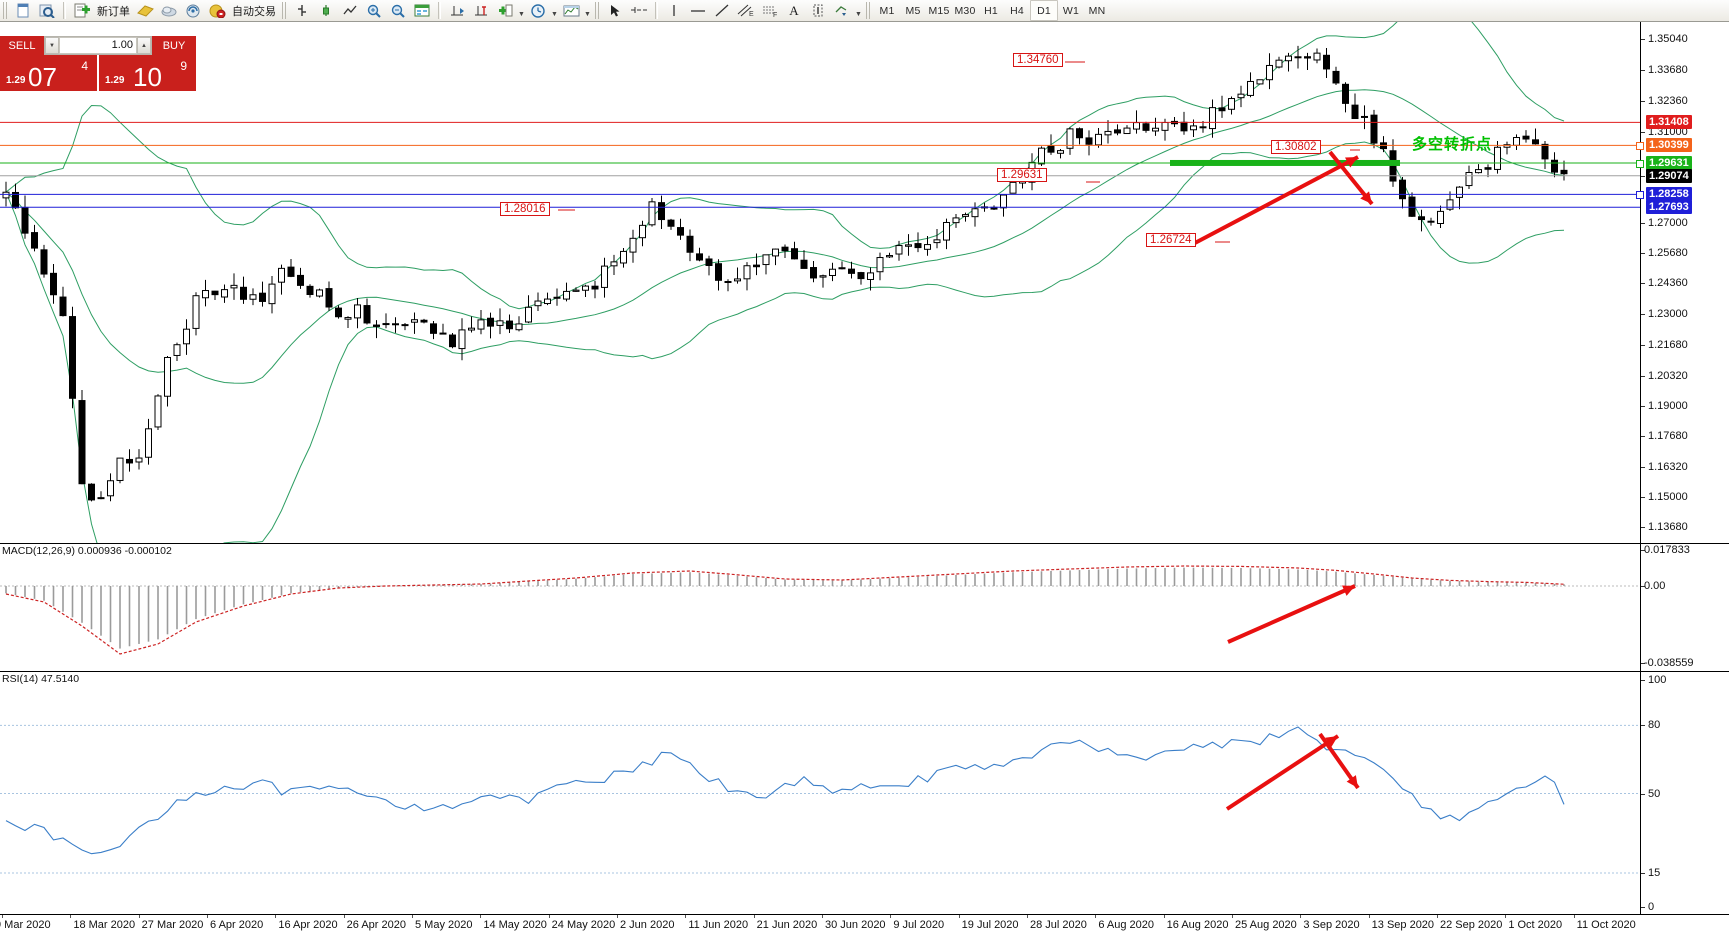  What do you see at coordinates (615, 10) in the screenshot?
I see `cursor-icon` at bounding box center [615, 10].